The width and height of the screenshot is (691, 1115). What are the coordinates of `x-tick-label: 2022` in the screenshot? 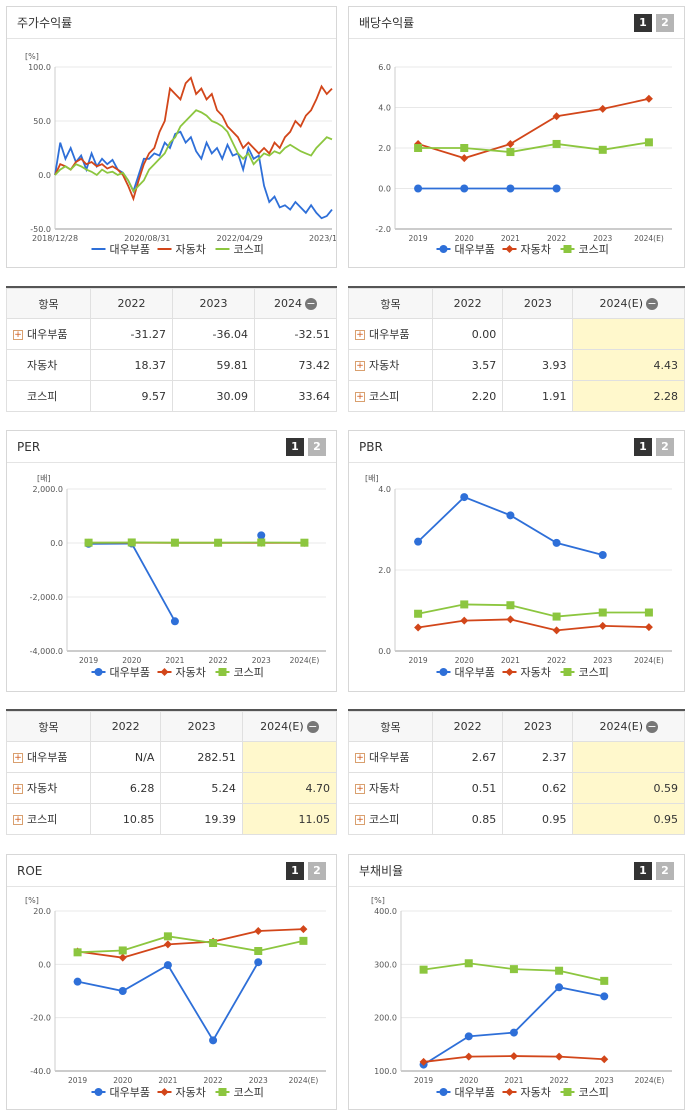 It's located at (218, 660).